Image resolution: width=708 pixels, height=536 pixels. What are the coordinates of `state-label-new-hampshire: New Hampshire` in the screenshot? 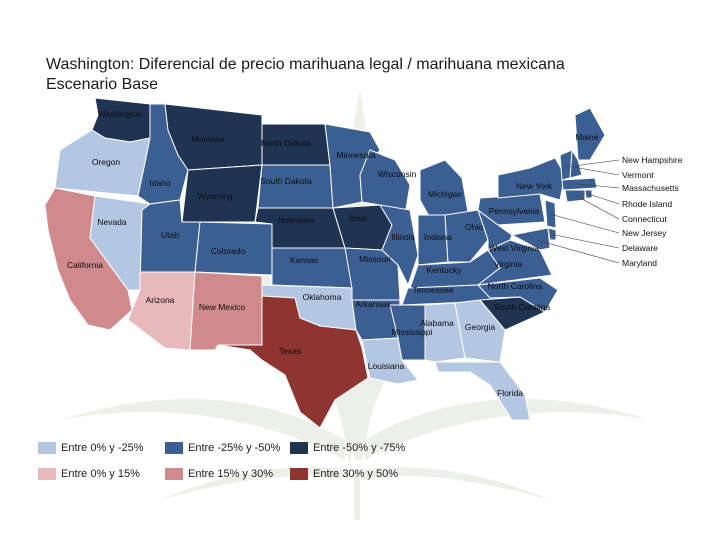 It's located at (652, 160).